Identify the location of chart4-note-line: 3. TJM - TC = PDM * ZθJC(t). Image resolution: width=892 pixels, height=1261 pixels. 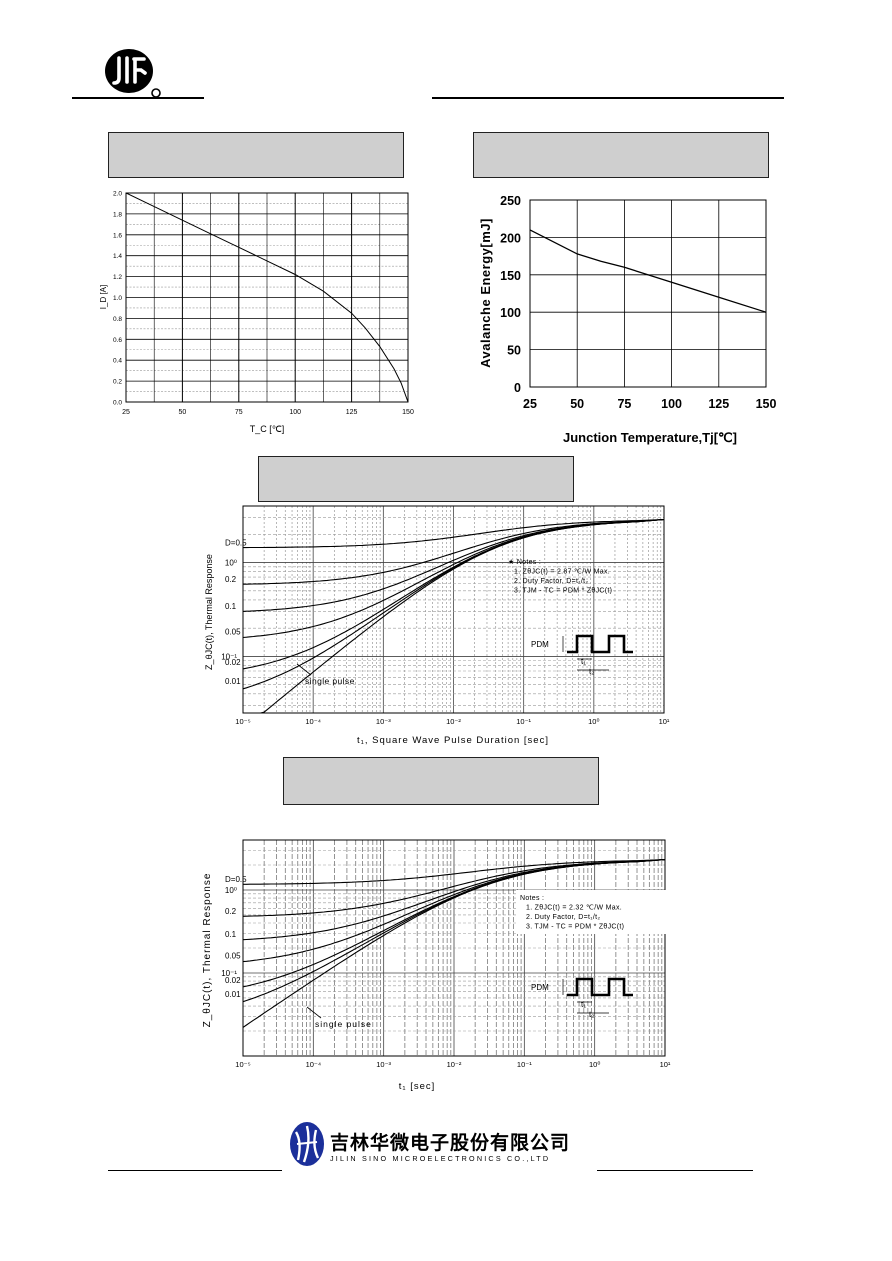
(575, 927).